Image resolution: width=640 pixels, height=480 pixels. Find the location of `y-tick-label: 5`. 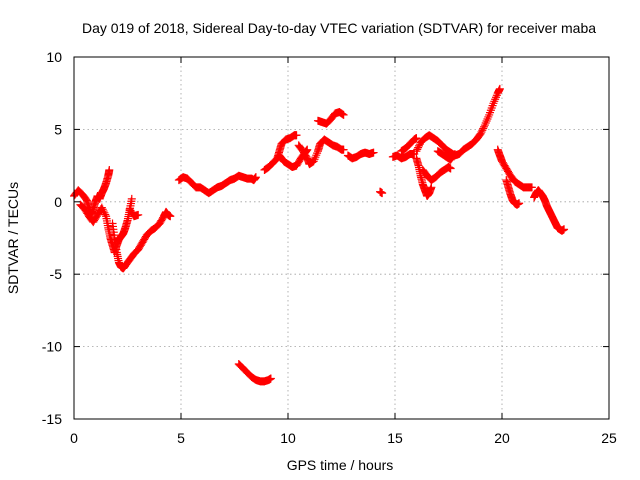

y-tick-label: 5 is located at coordinates (58, 129).